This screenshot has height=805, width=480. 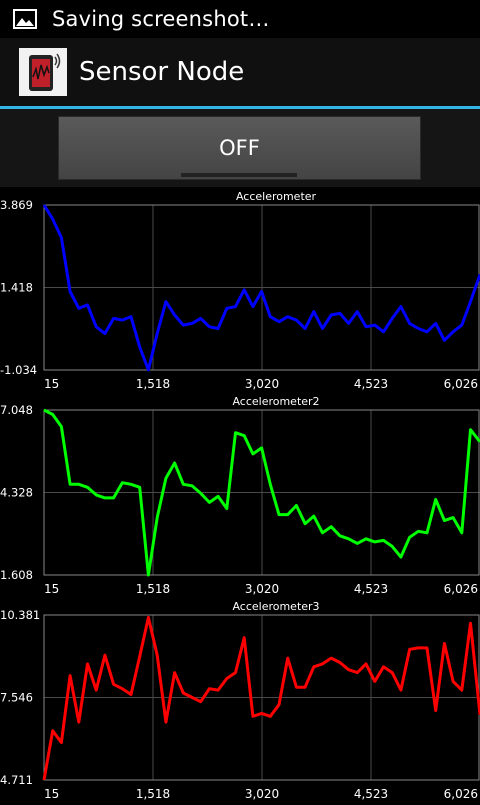 I want to click on chart-title: Accelerometer3, so click(x=275, y=606).